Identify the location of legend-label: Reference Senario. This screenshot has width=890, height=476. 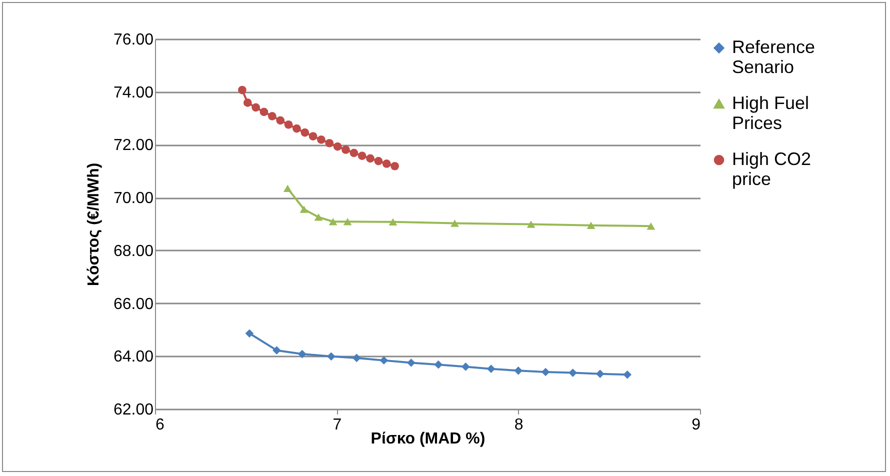
(774, 57).